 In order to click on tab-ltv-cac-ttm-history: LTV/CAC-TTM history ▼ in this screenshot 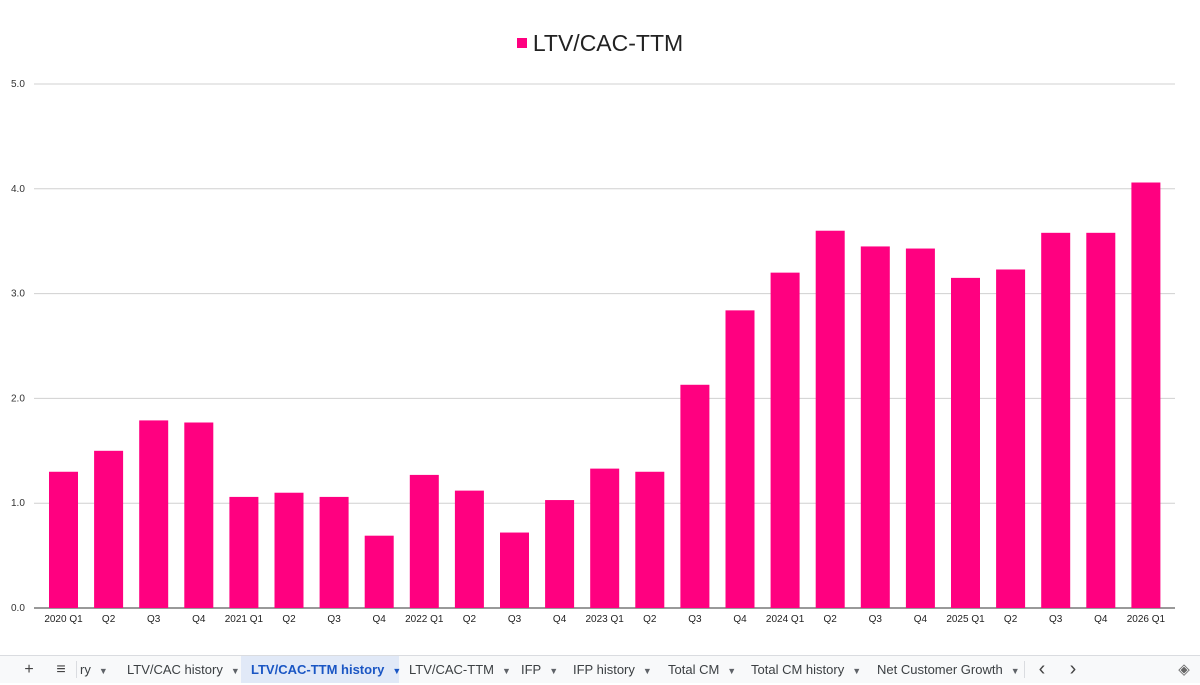, I will do `click(321, 669)`.